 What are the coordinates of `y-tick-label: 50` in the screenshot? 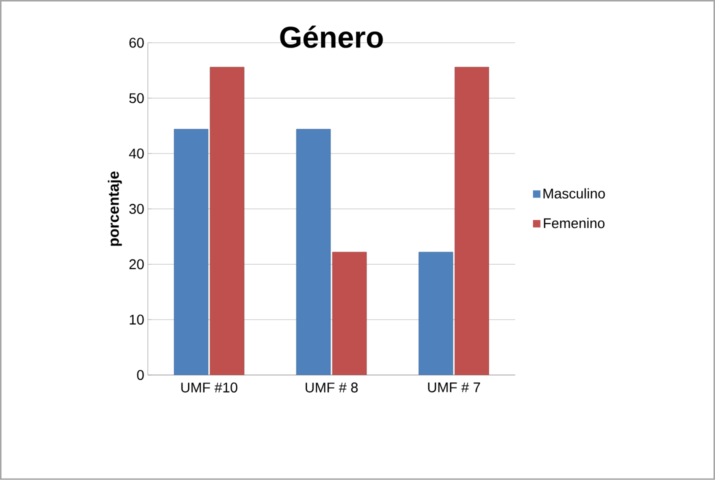 It's located at (136, 98).